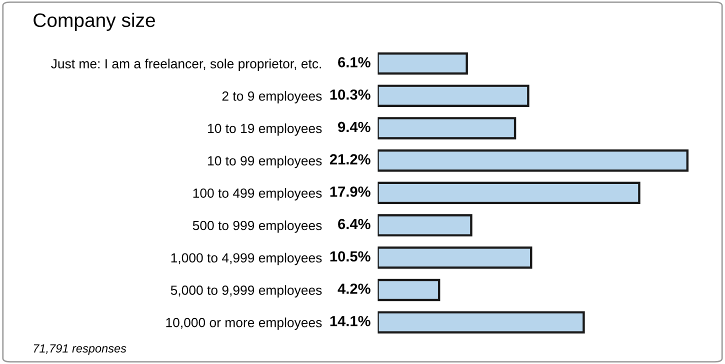 The height and width of the screenshot is (364, 725). Describe the element at coordinates (354, 224) in the screenshot. I see `data-label: 6.4%` at that location.